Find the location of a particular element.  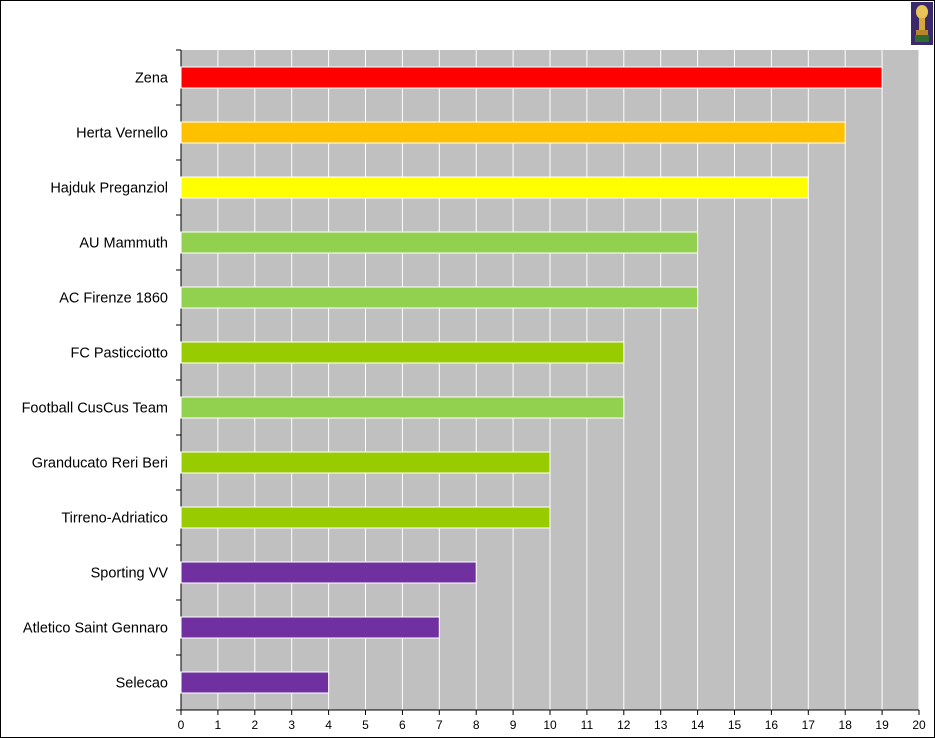

x-tick-label: 20 is located at coordinates (919, 725).